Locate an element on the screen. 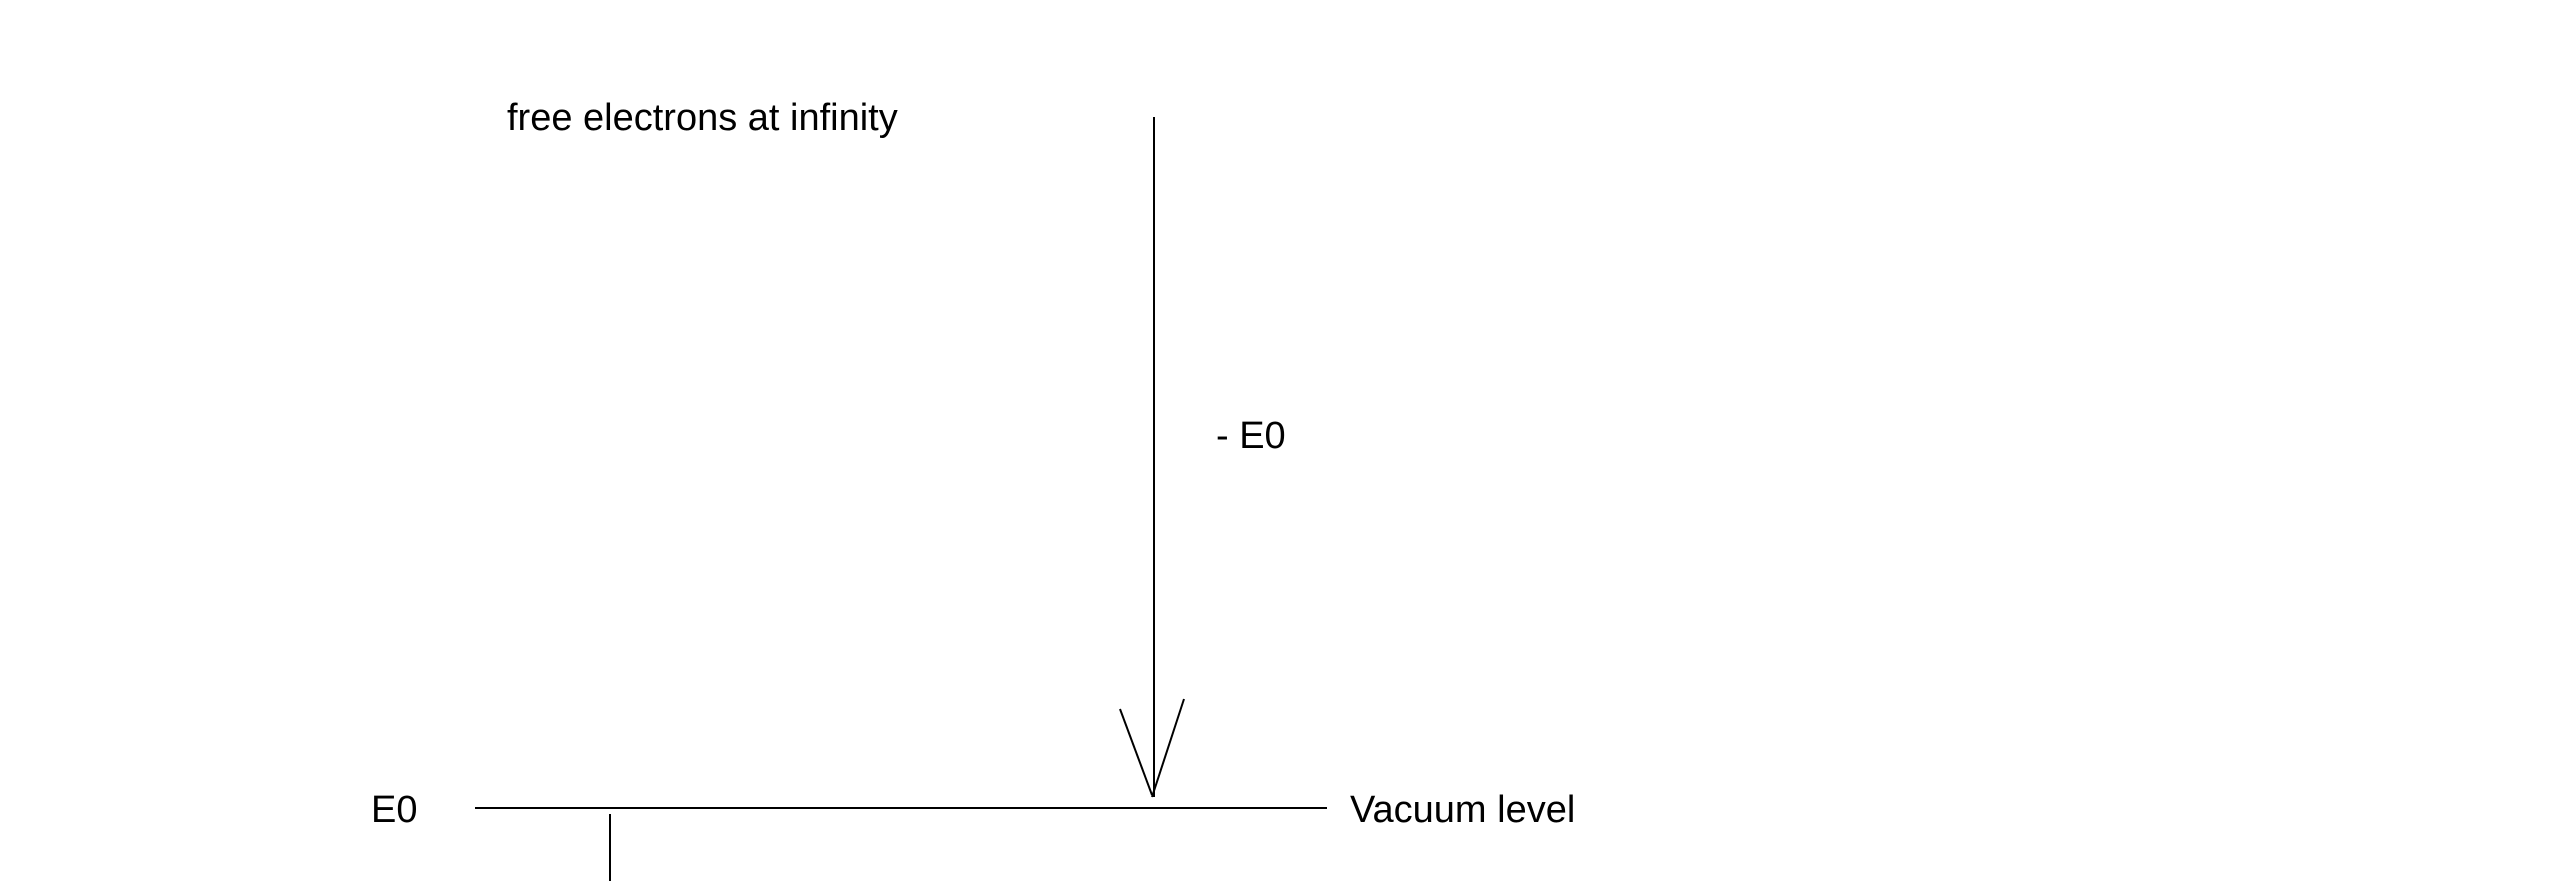 The height and width of the screenshot is (881, 2550). vacuum-level-label: Vacuum level is located at coordinates (1463, 810).